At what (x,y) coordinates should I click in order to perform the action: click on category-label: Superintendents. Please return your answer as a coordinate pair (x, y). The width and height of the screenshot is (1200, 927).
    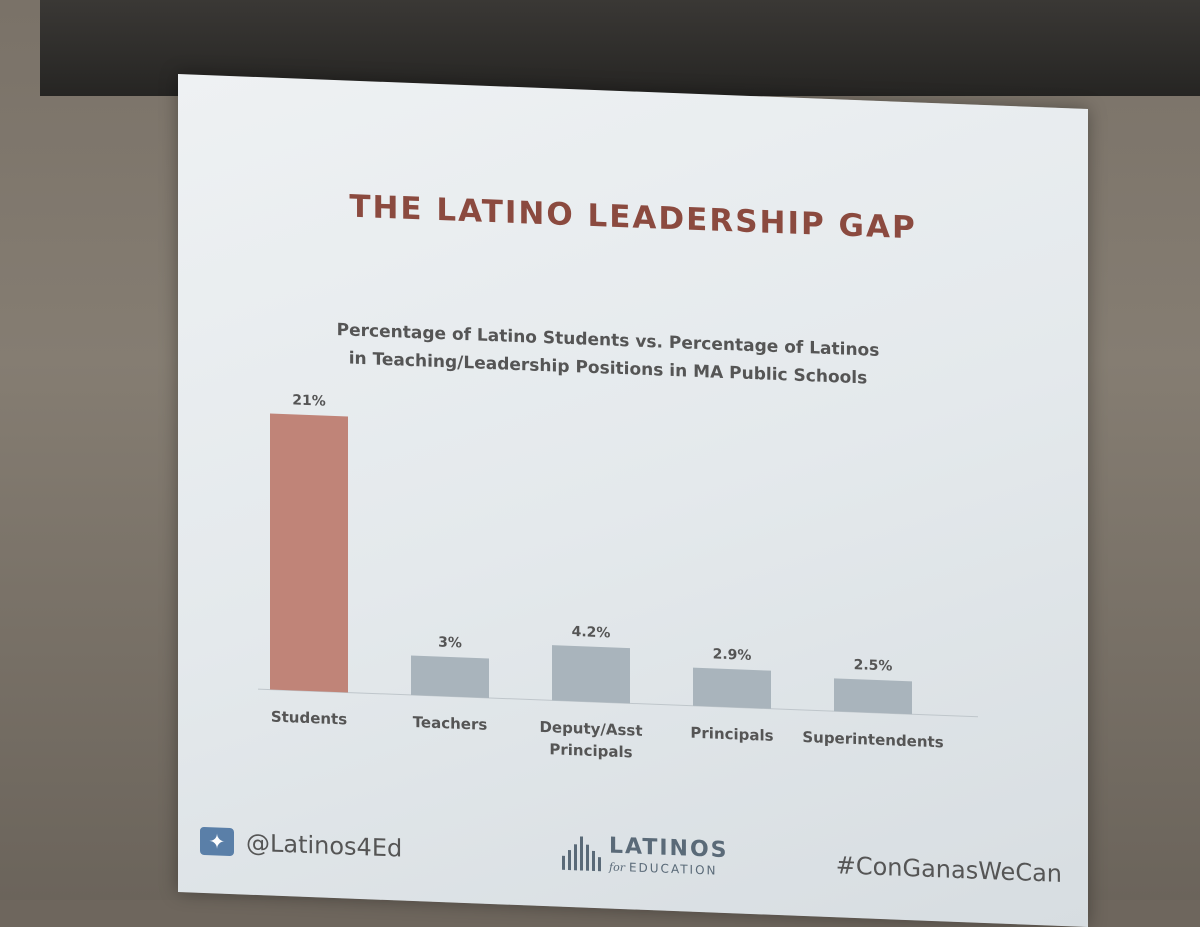
    Looking at the image, I should click on (872, 739).